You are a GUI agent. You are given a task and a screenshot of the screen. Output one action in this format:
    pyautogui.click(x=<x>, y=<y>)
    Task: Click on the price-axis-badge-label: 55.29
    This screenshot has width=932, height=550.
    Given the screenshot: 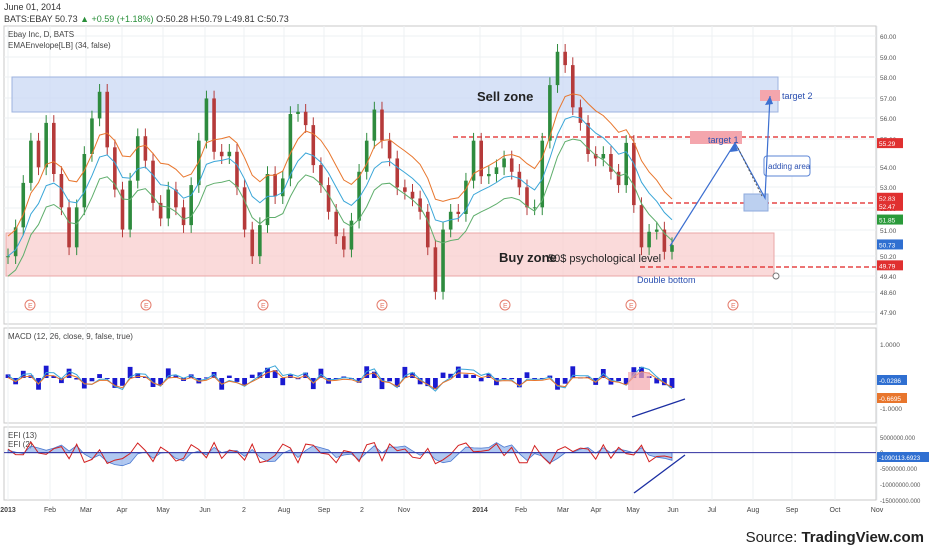 What is the action you would take?
    pyautogui.click(x=887, y=144)
    